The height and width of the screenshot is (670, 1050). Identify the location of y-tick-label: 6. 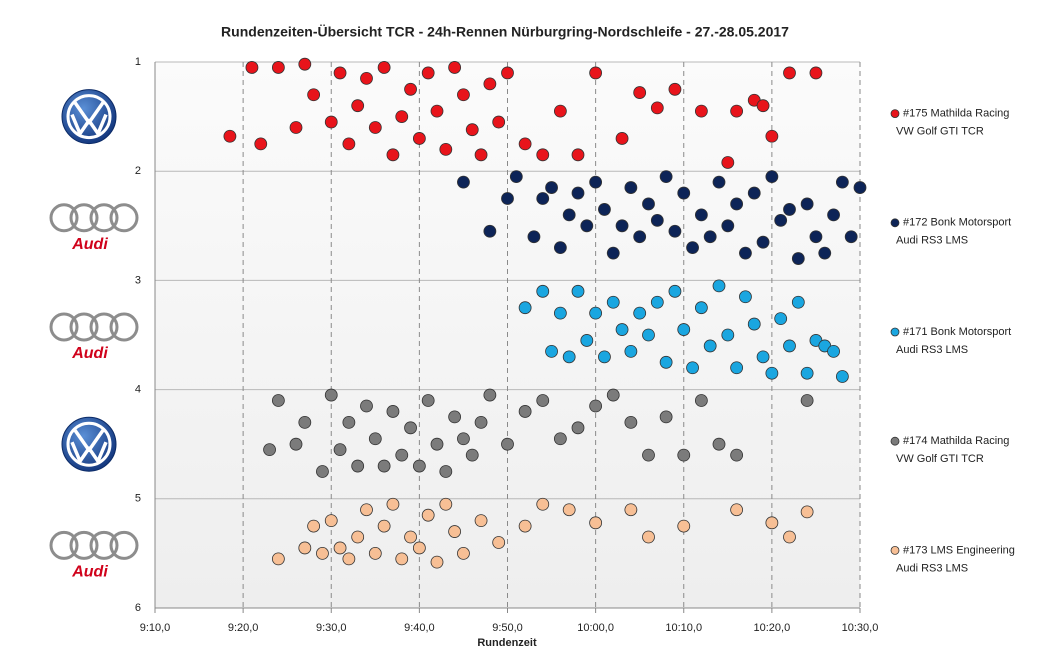
(138, 608).